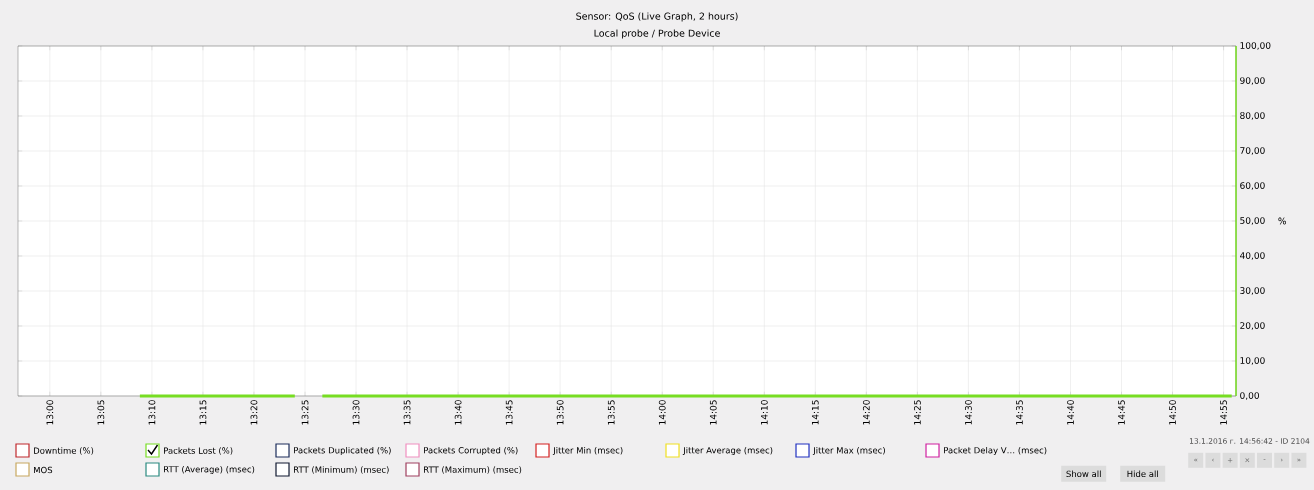  Describe the element at coordinates (1252, 221) in the screenshot. I see `y-tick-label: 50,00` at that location.